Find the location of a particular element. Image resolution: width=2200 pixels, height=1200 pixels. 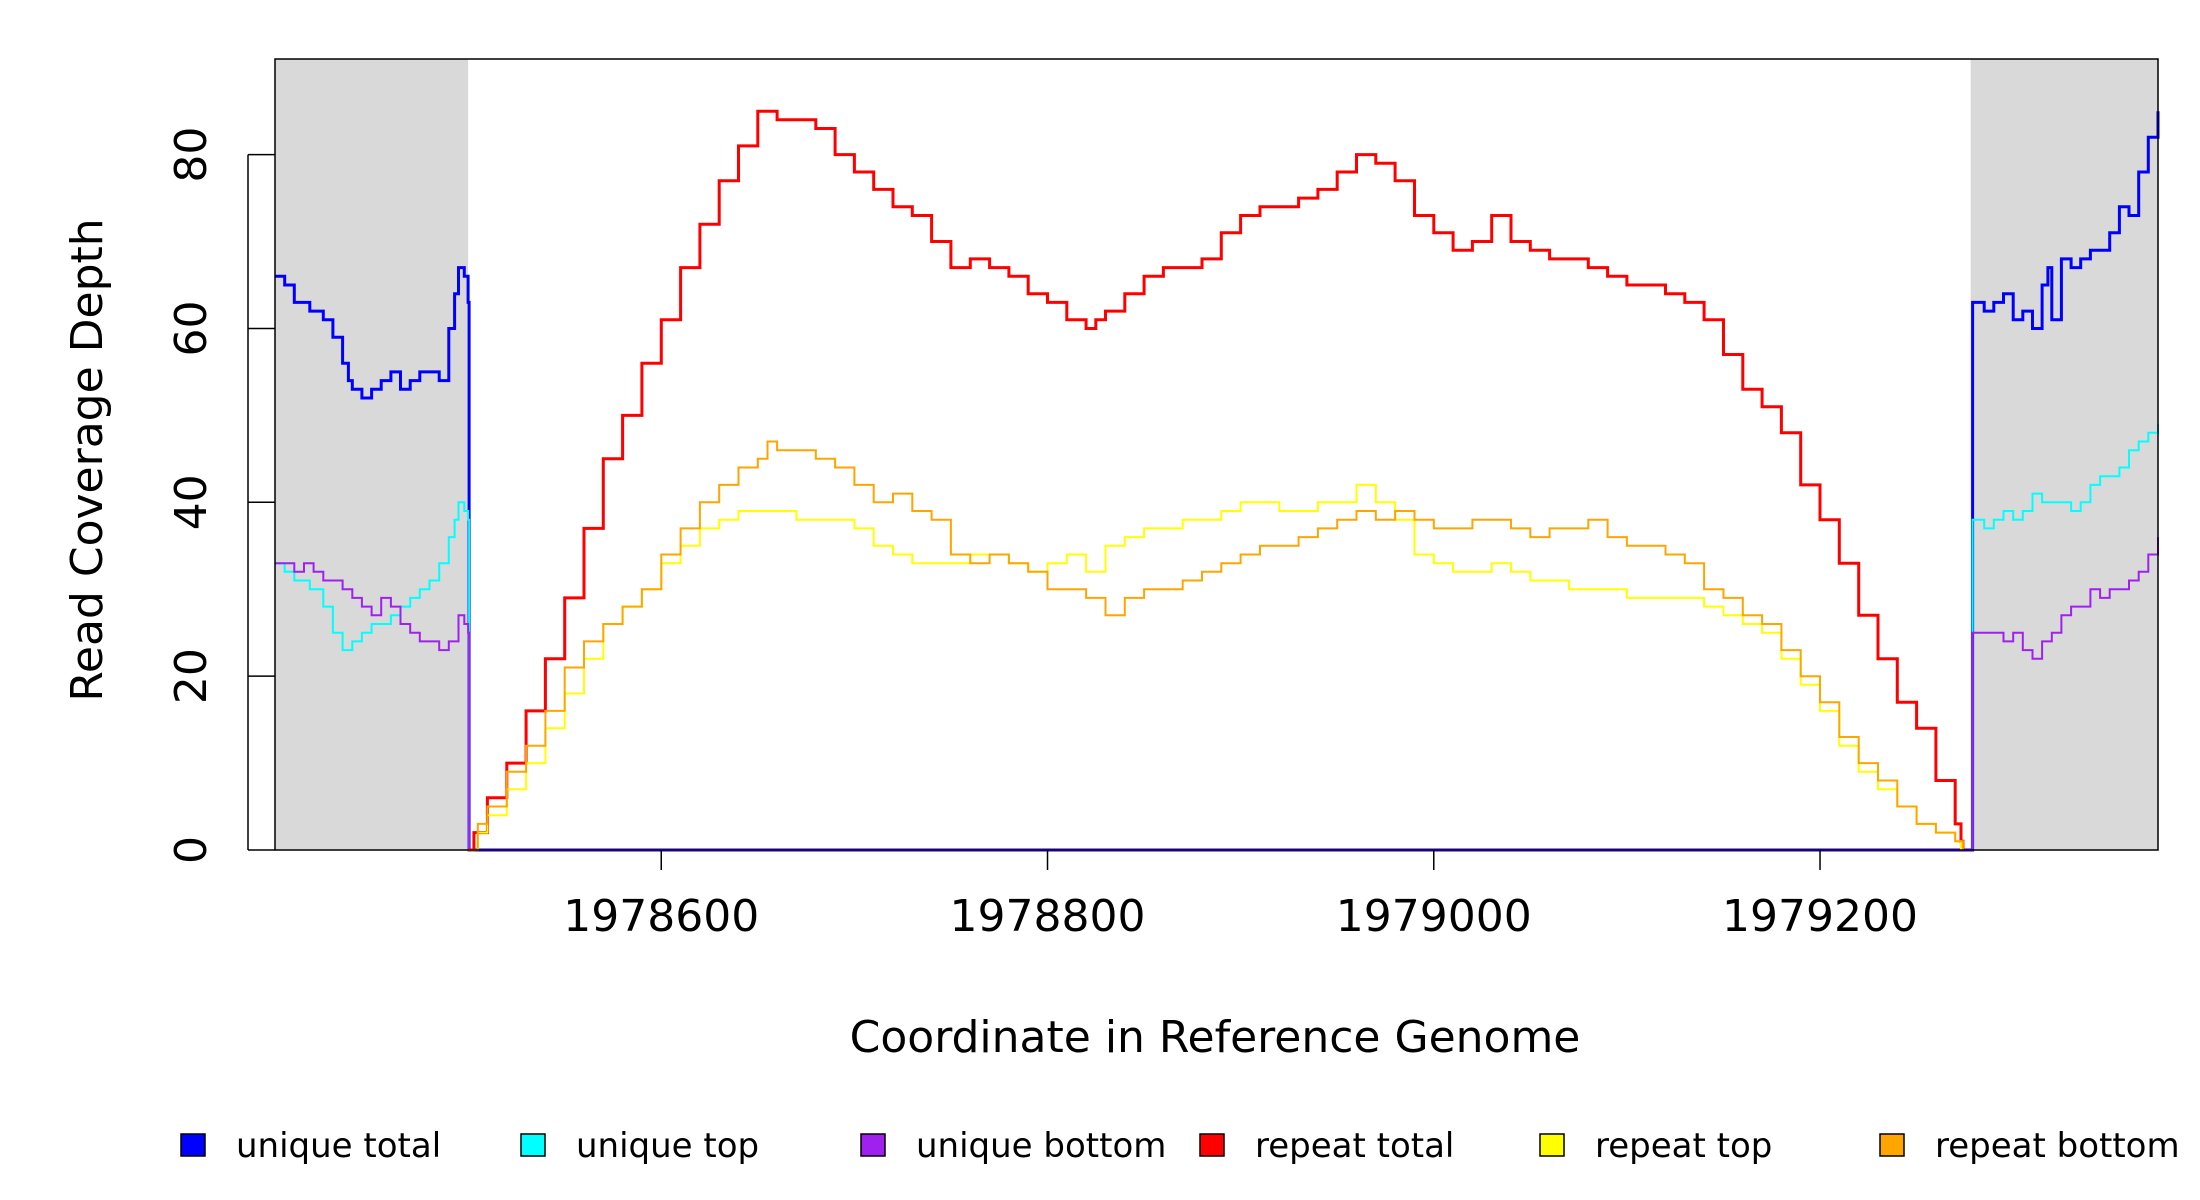

legend-swatch-repeat-top is located at coordinates (1552, 1145).